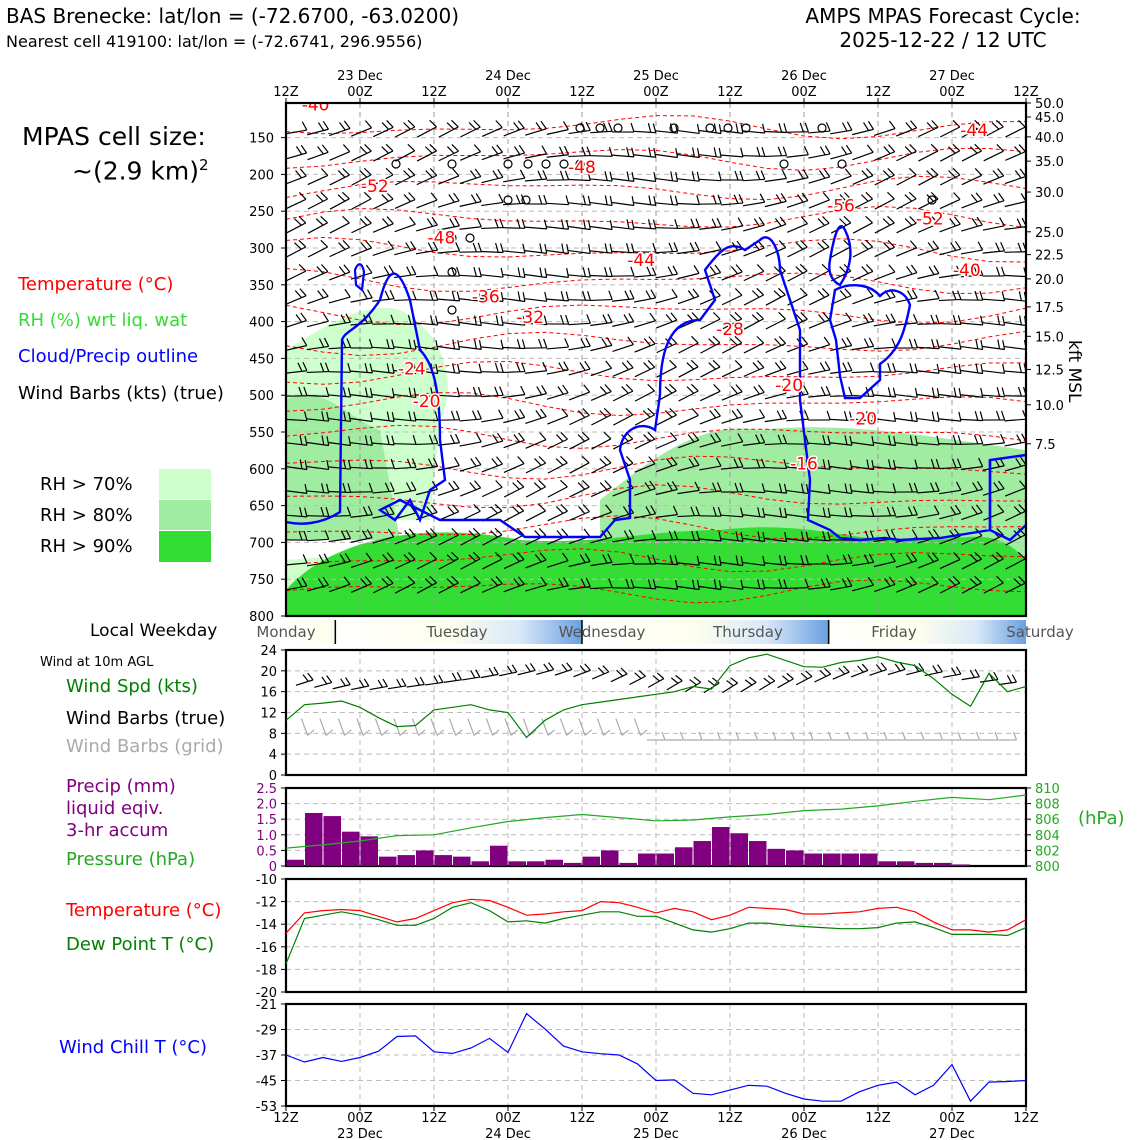  I want to click on temp-panel-ytick-label-5: -20, so click(266, 993).